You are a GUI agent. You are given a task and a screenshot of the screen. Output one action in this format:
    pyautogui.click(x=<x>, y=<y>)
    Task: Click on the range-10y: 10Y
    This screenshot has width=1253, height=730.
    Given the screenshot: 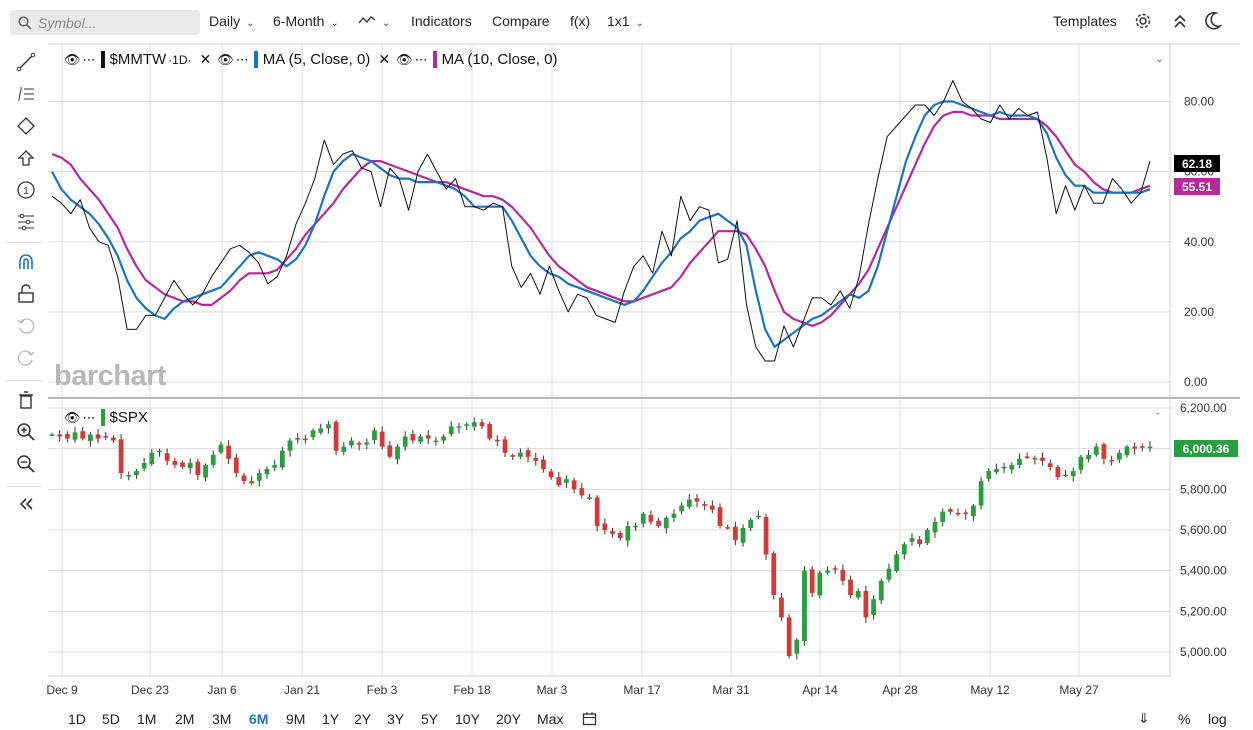 What is the action you would take?
    pyautogui.click(x=467, y=719)
    